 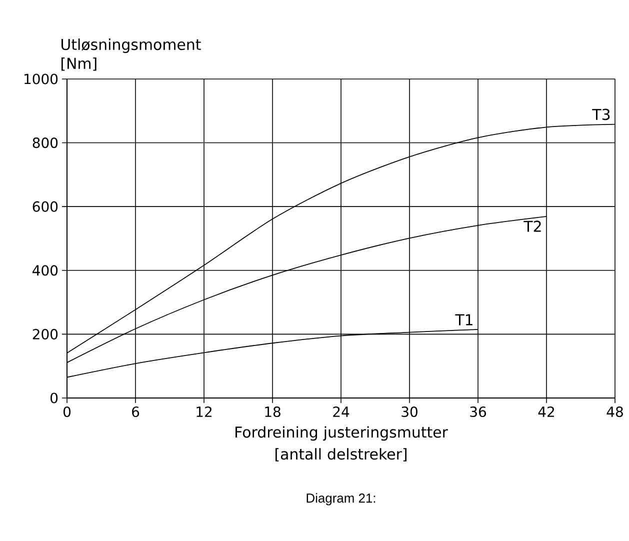 I want to click on text: Diagram 21:, so click(x=341, y=499).